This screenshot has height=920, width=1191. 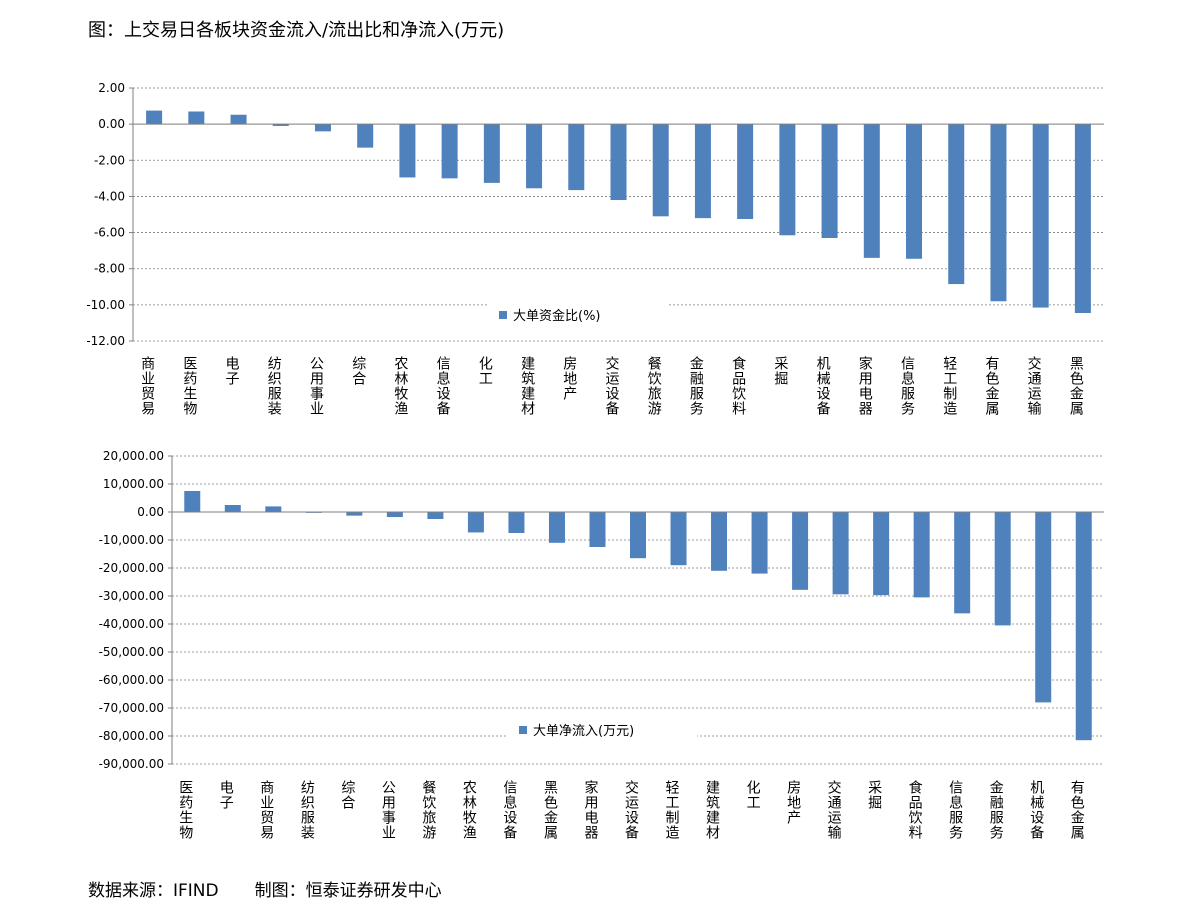 I want to click on y-tick-label: 2.00, so click(x=111, y=88).